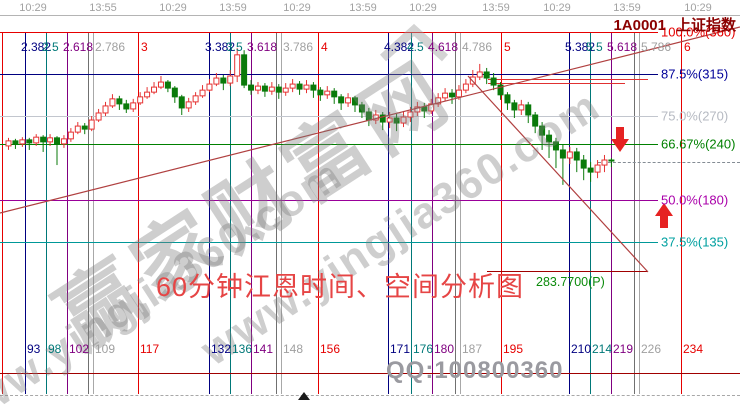 This screenshot has height=410, width=740. Describe the element at coordinates (400, 349) in the screenshot. I see `bar-count-label: 171` at that location.